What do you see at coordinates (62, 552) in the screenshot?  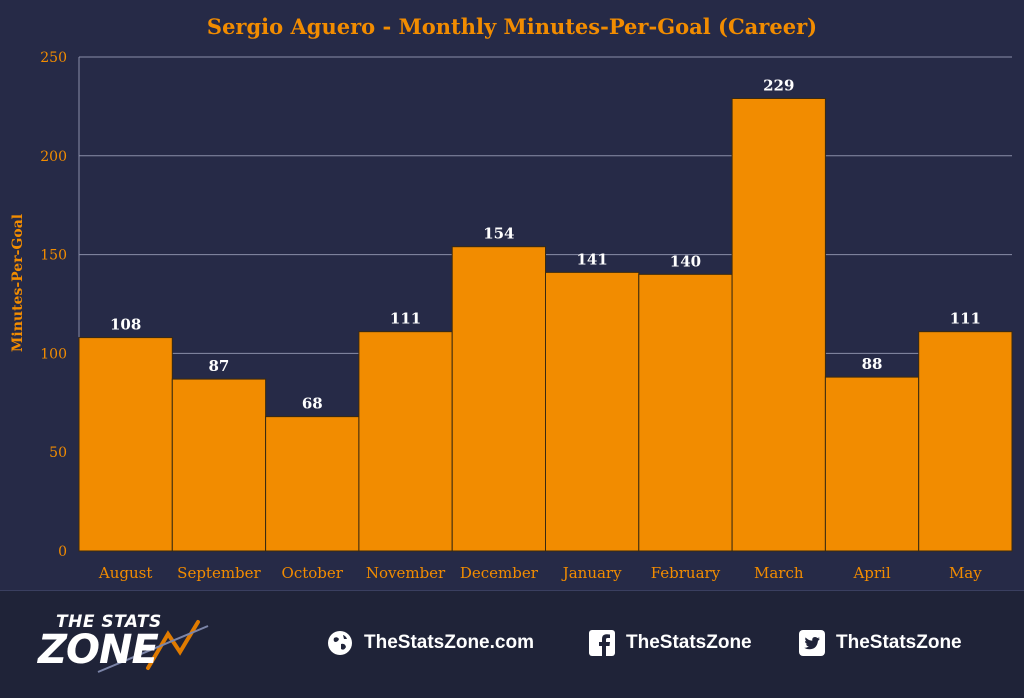 I see `y-tick-label: 0` at bounding box center [62, 552].